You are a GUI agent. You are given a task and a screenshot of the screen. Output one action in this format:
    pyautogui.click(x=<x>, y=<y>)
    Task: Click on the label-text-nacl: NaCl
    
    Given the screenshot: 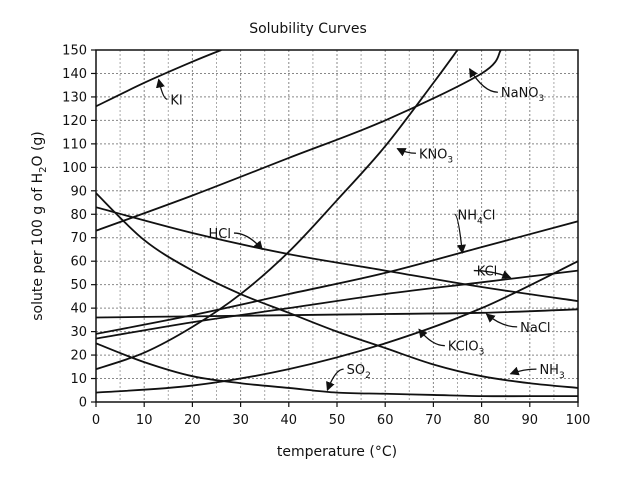 What is the action you would take?
    pyautogui.click(x=535, y=328)
    